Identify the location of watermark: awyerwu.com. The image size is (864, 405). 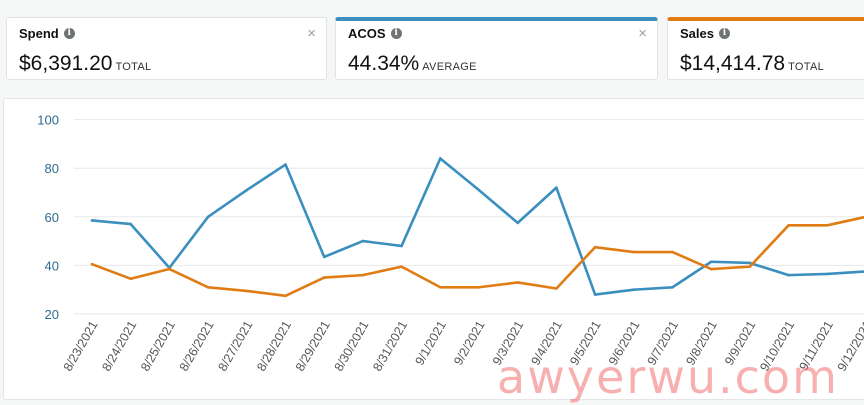
(668, 377).